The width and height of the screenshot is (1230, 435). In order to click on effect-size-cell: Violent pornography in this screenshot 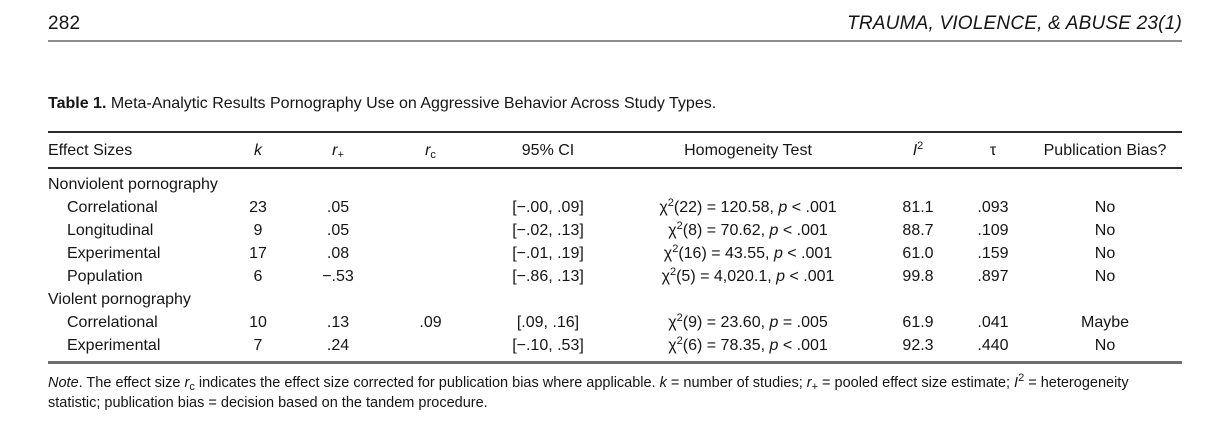, I will do `click(135, 299)`.